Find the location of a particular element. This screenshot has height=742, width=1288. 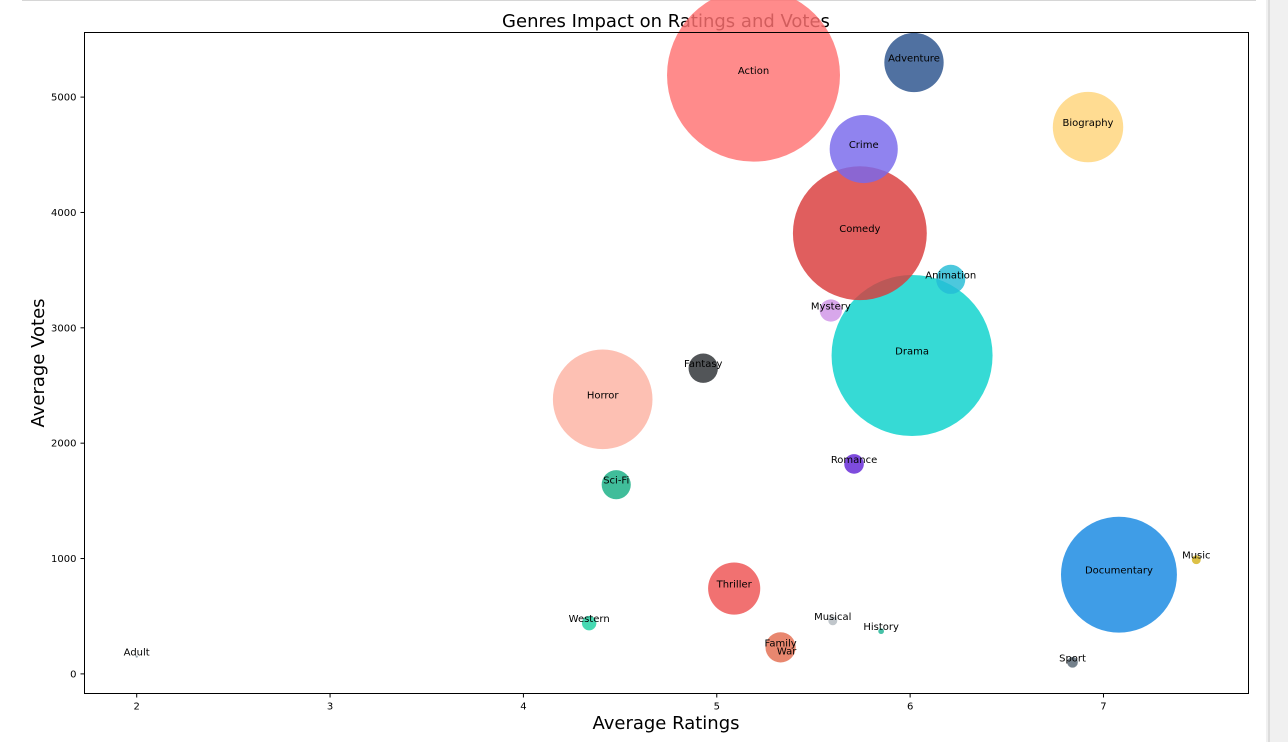

bubble-label-mystery: Mystery is located at coordinates (831, 307).